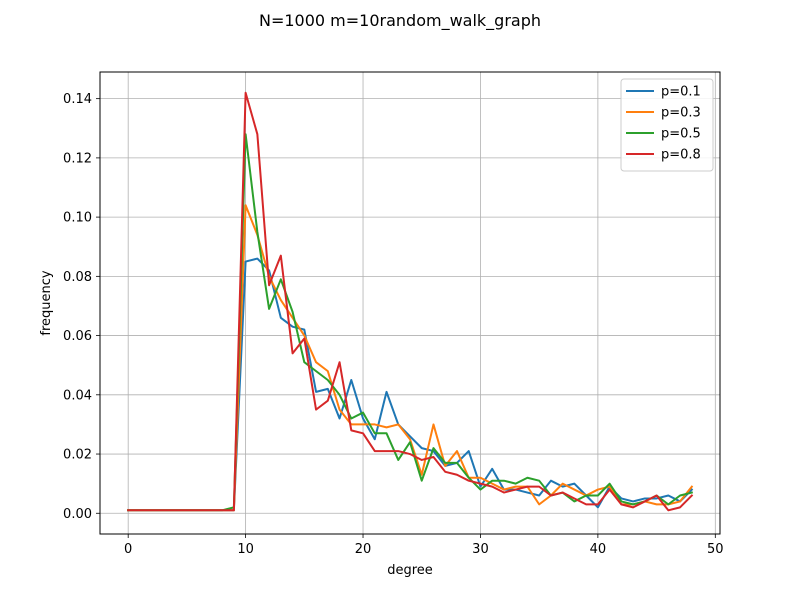  I want to click on legend-label: p=0.1, so click(681, 92).